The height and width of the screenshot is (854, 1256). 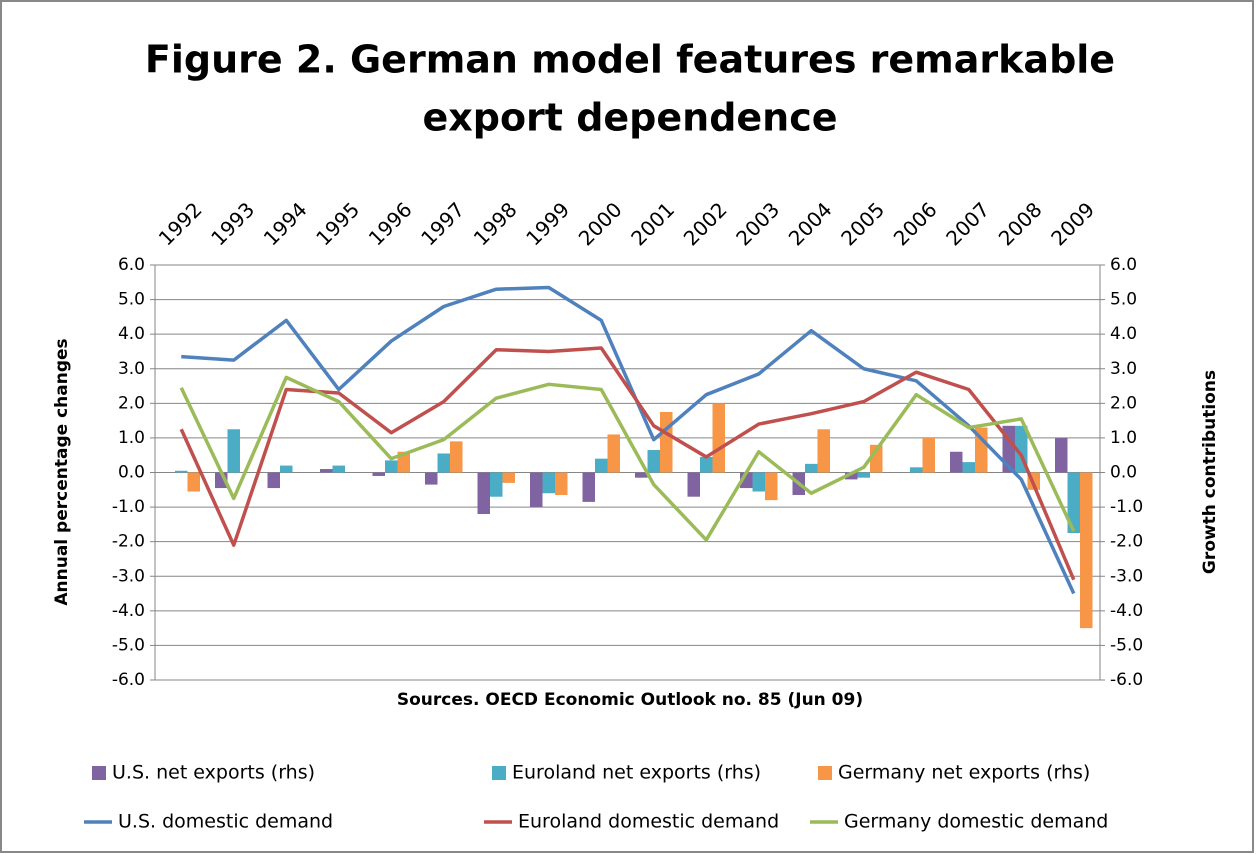 I want to click on legend-label: U.S. domestic demand, so click(x=225, y=822).